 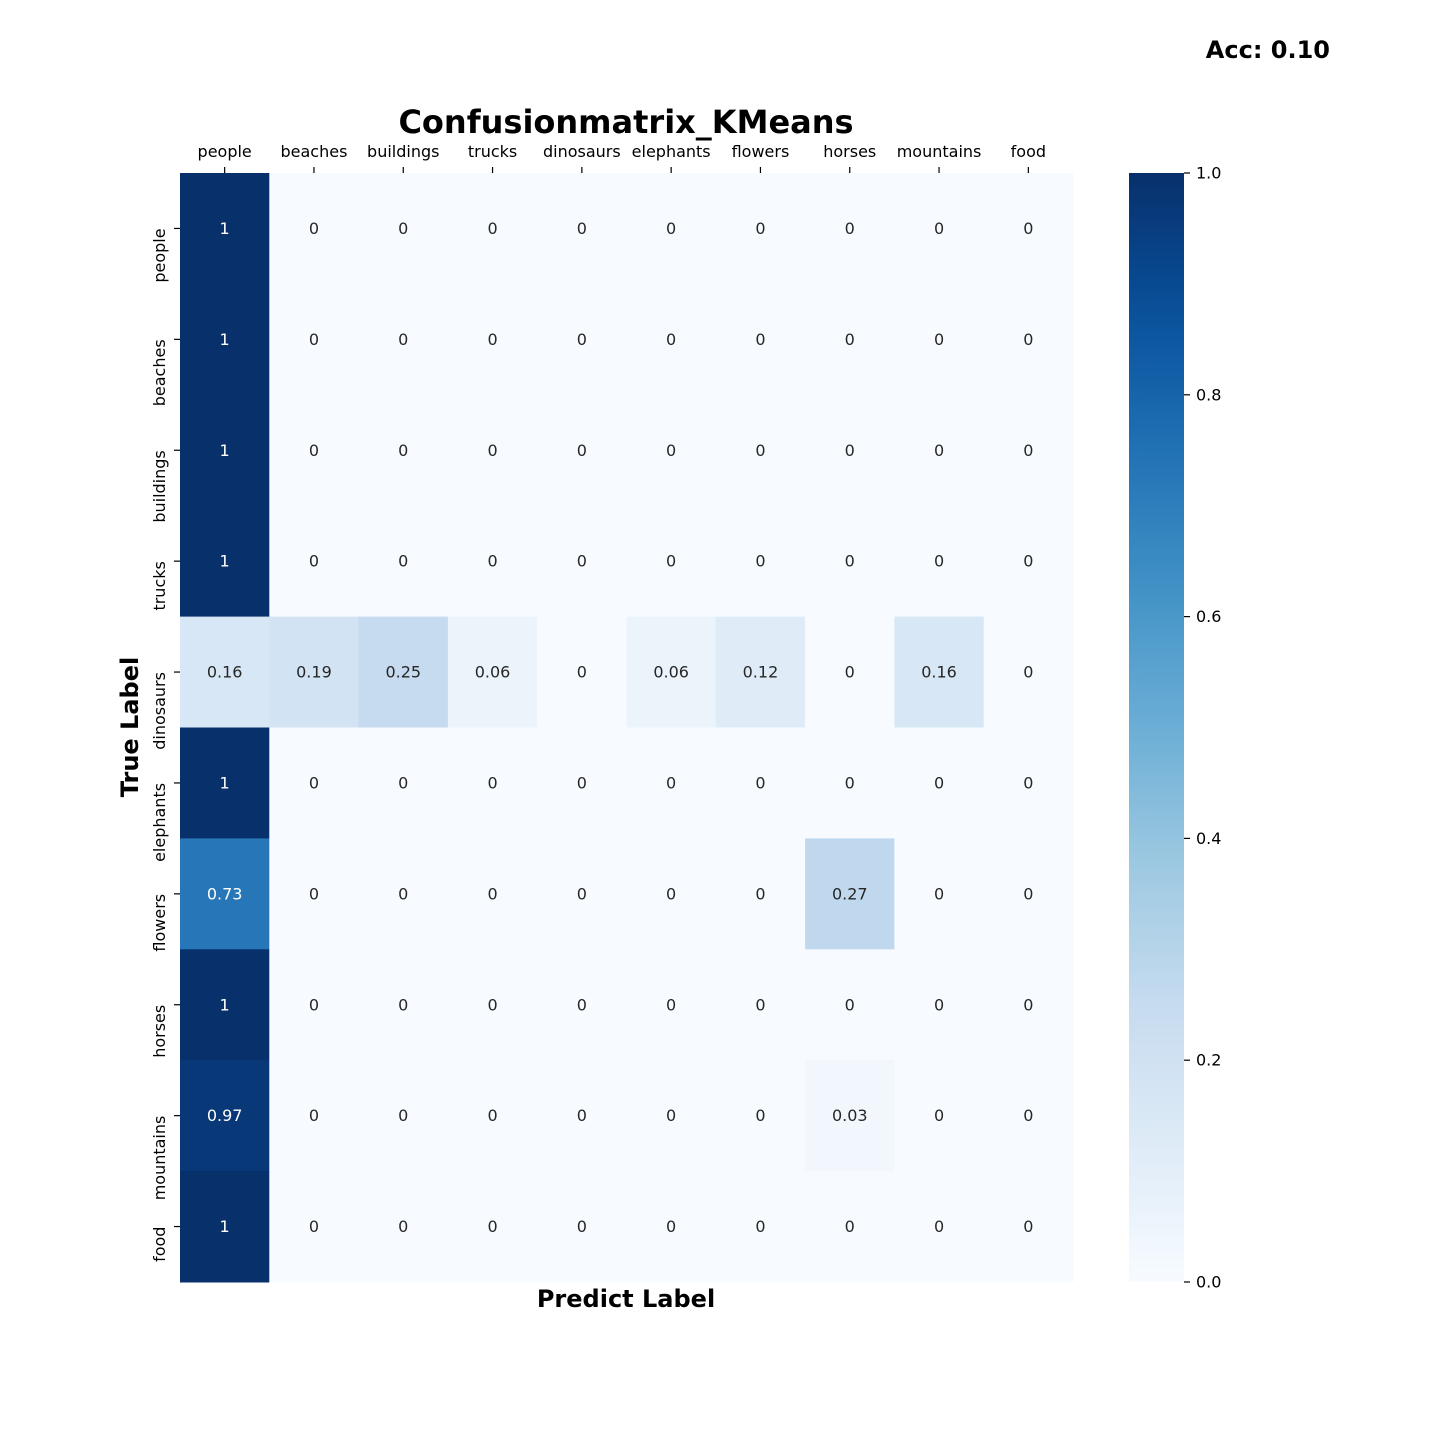 I want to click on cell-value-label: 0.06, so click(x=493, y=672).